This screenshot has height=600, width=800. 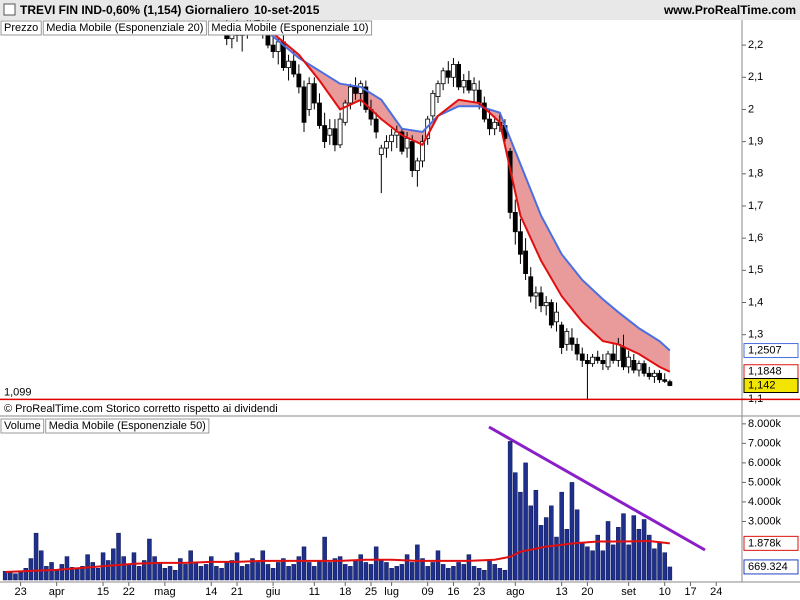 I want to click on x-tick-label: 18, so click(x=345, y=592).